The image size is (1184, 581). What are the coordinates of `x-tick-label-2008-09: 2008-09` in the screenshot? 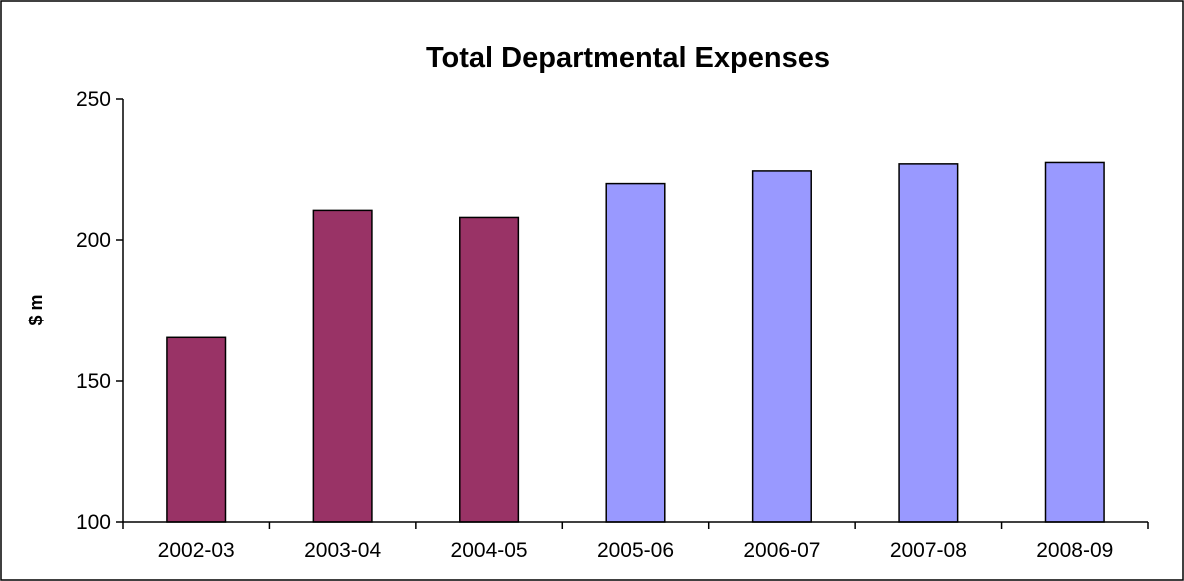 It's located at (1074, 550).